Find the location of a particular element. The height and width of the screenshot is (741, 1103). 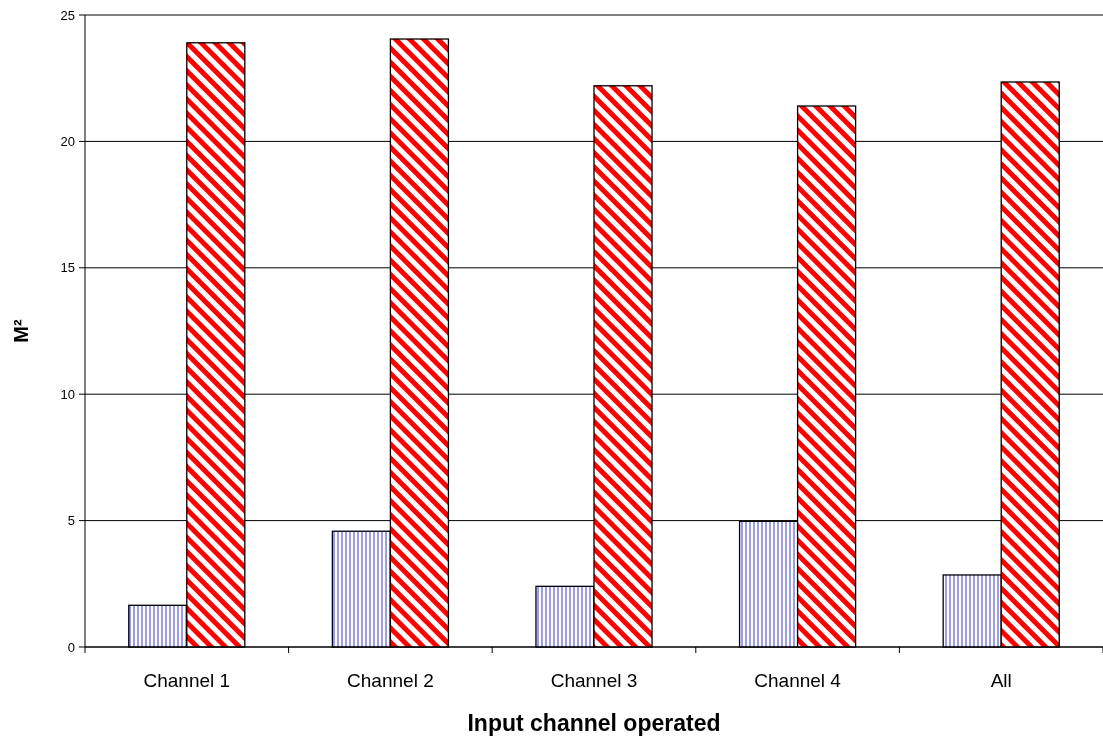

x-tick-label: Channel 4 is located at coordinates (798, 680).